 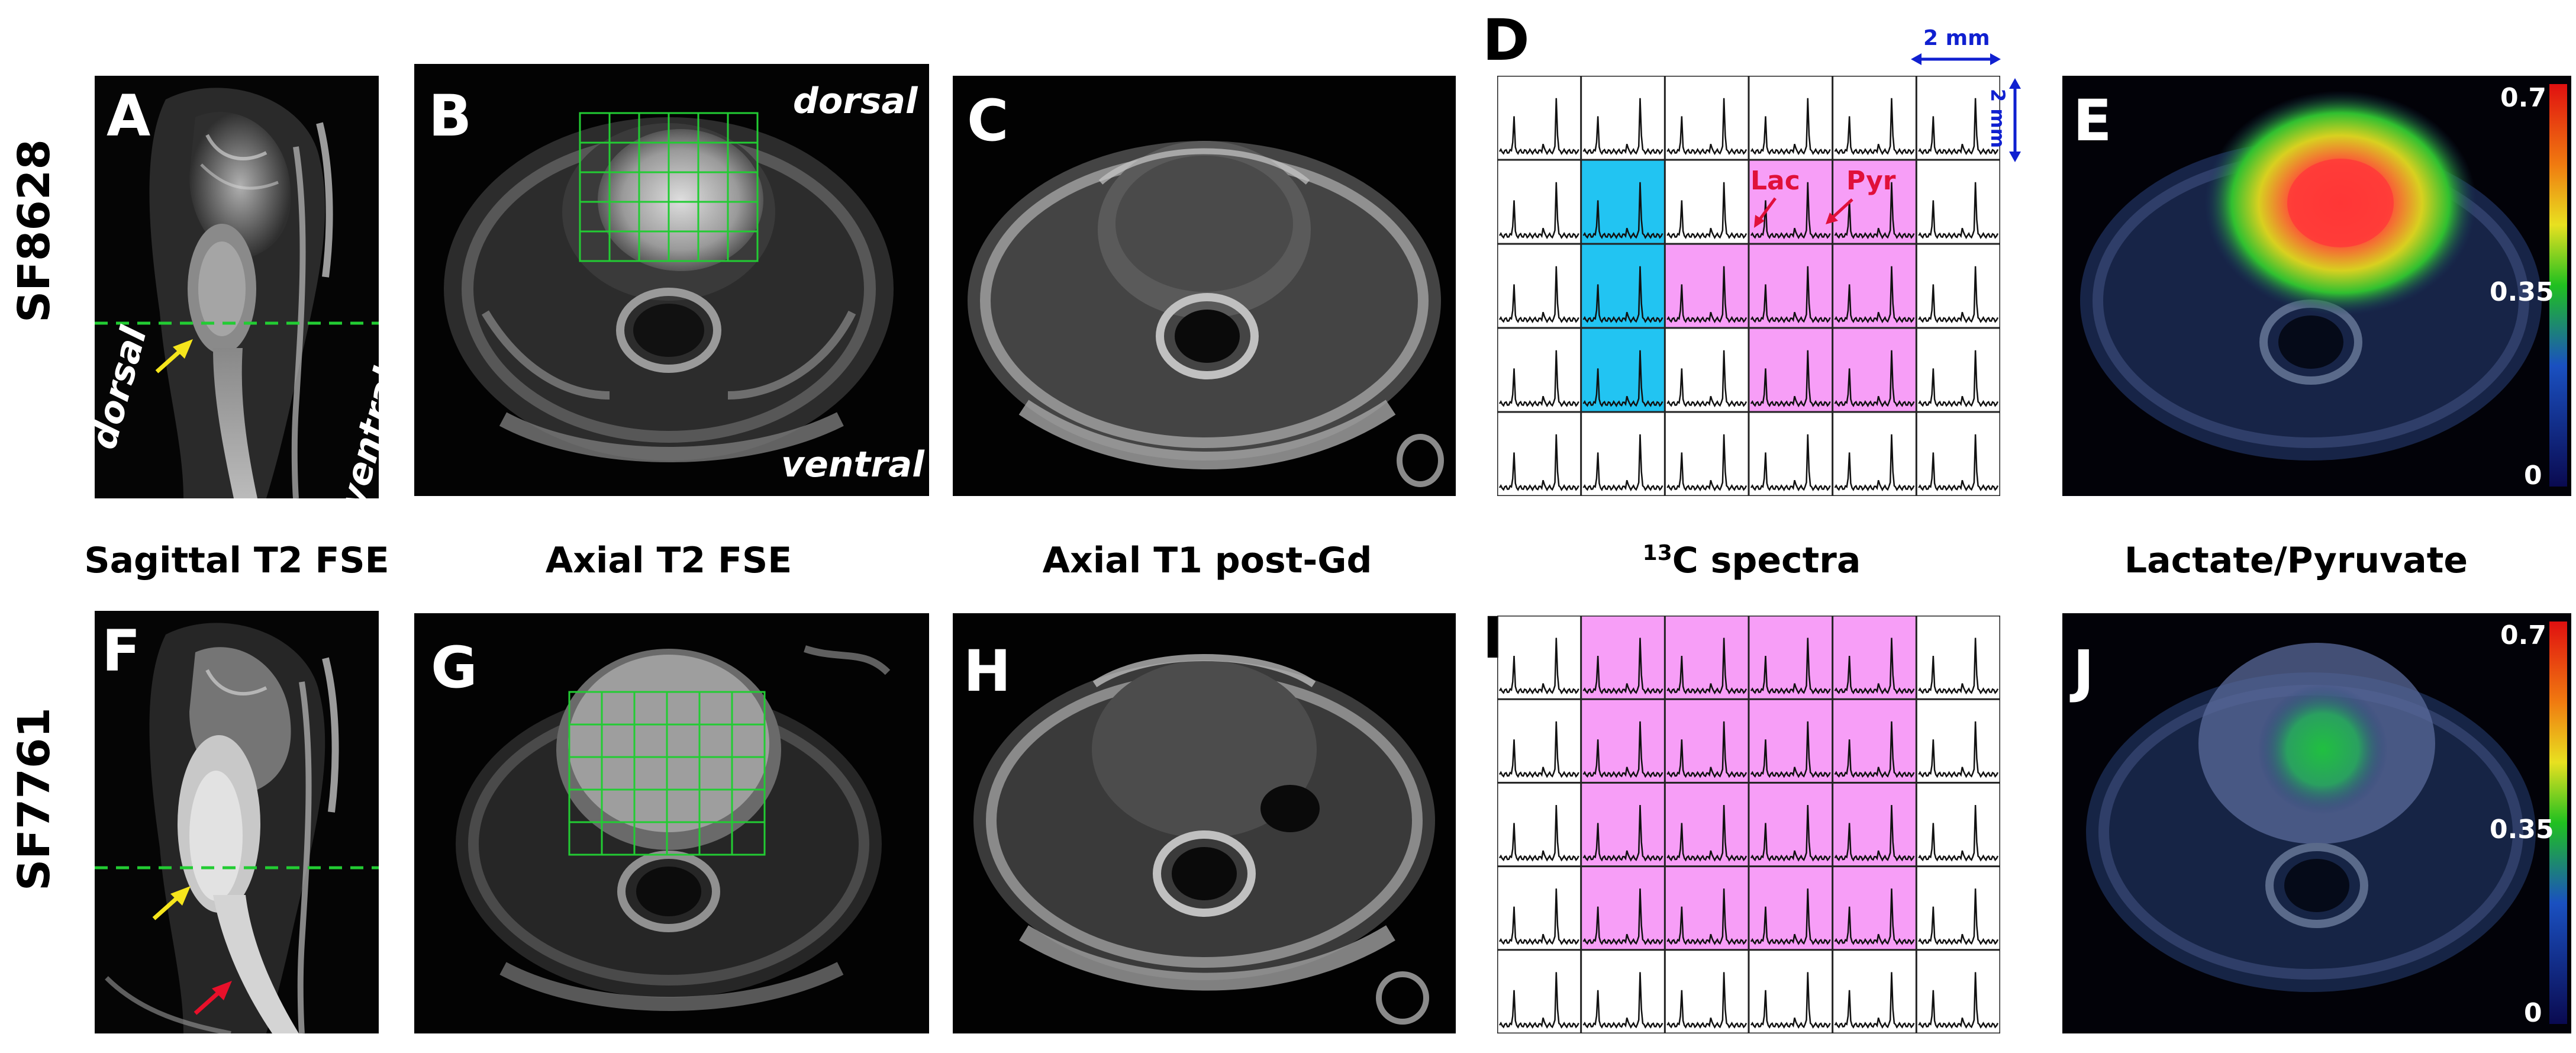 I want to click on caption-ratio: Lactate/Pyruvate, so click(x=2296, y=560).